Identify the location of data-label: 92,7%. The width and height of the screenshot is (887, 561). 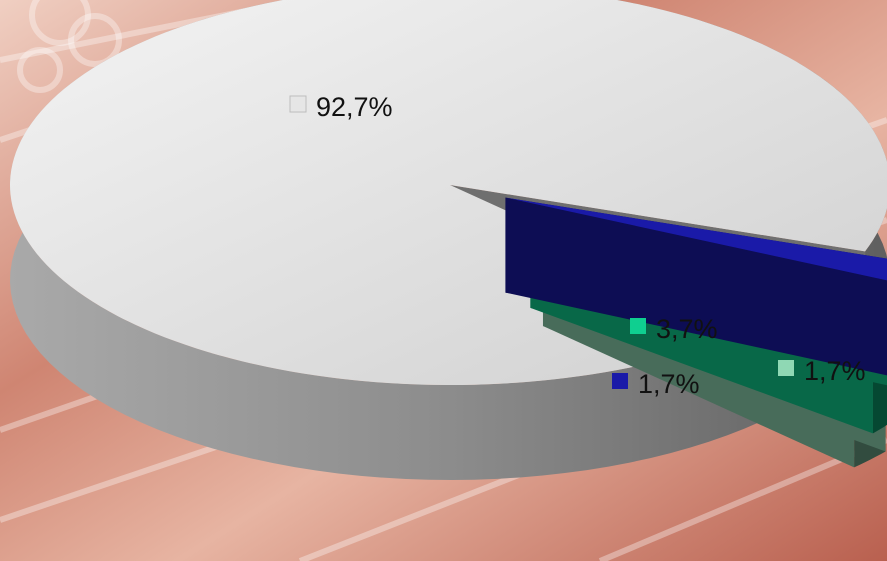
(341, 107).